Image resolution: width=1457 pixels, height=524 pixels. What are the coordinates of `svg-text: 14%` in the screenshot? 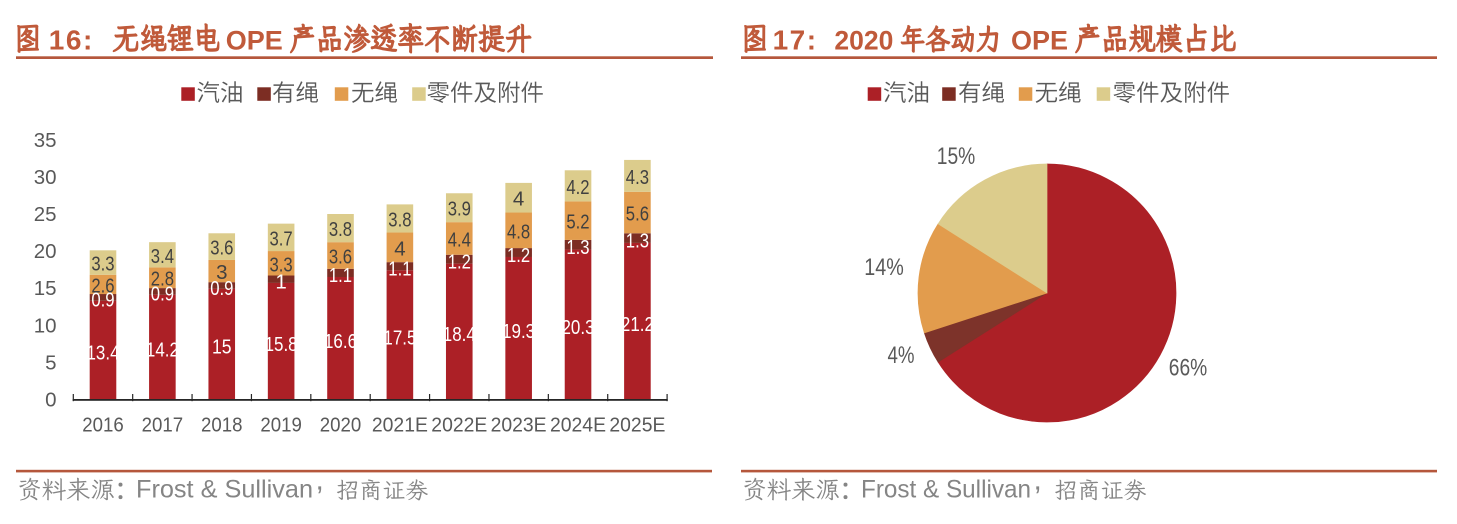 It's located at (884, 267).